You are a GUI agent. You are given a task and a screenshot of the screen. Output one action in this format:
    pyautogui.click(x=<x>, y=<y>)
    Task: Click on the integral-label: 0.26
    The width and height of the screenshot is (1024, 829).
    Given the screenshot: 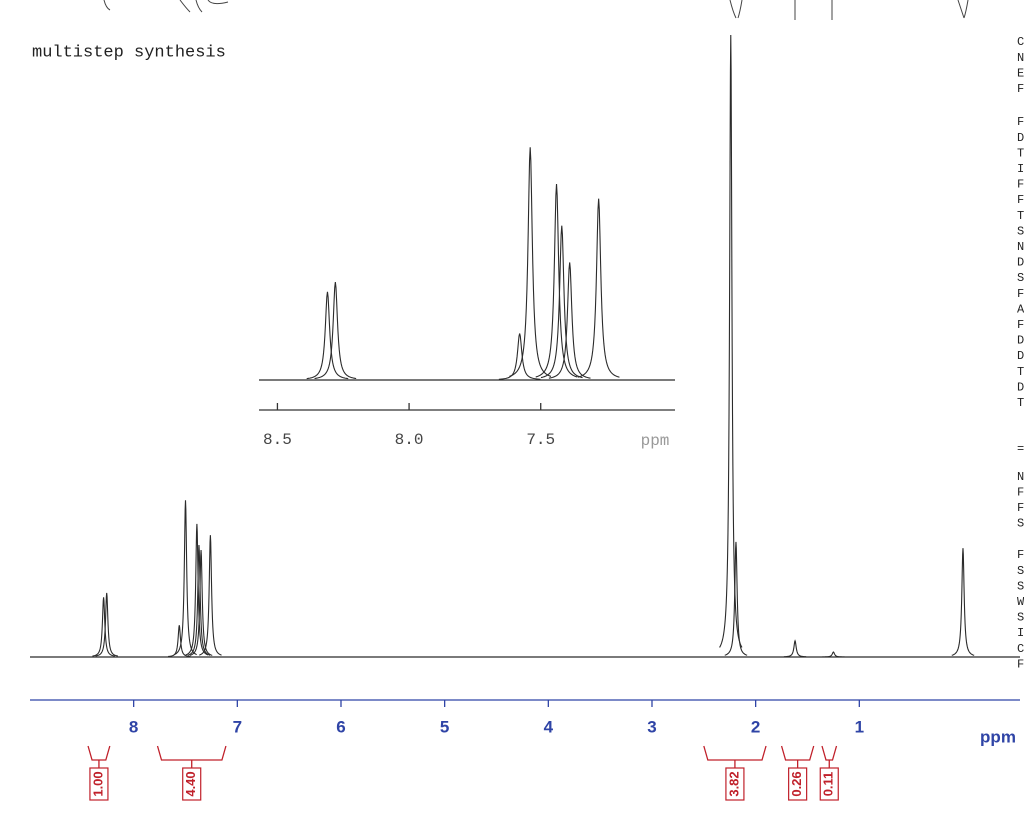 What is the action you would take?
    pyautogui.click(x=796, y=783)
    